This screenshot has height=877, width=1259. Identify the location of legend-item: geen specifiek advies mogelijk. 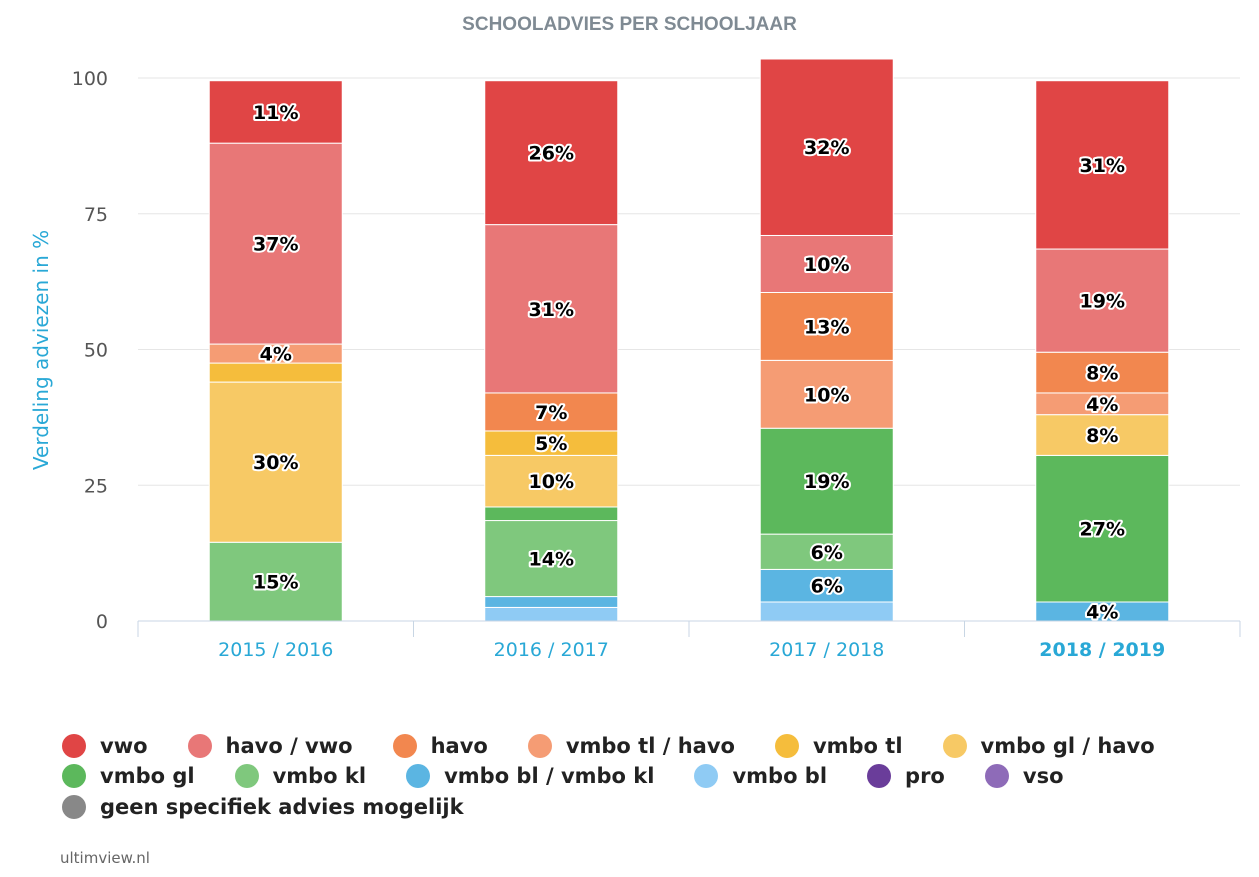
(263, 806).